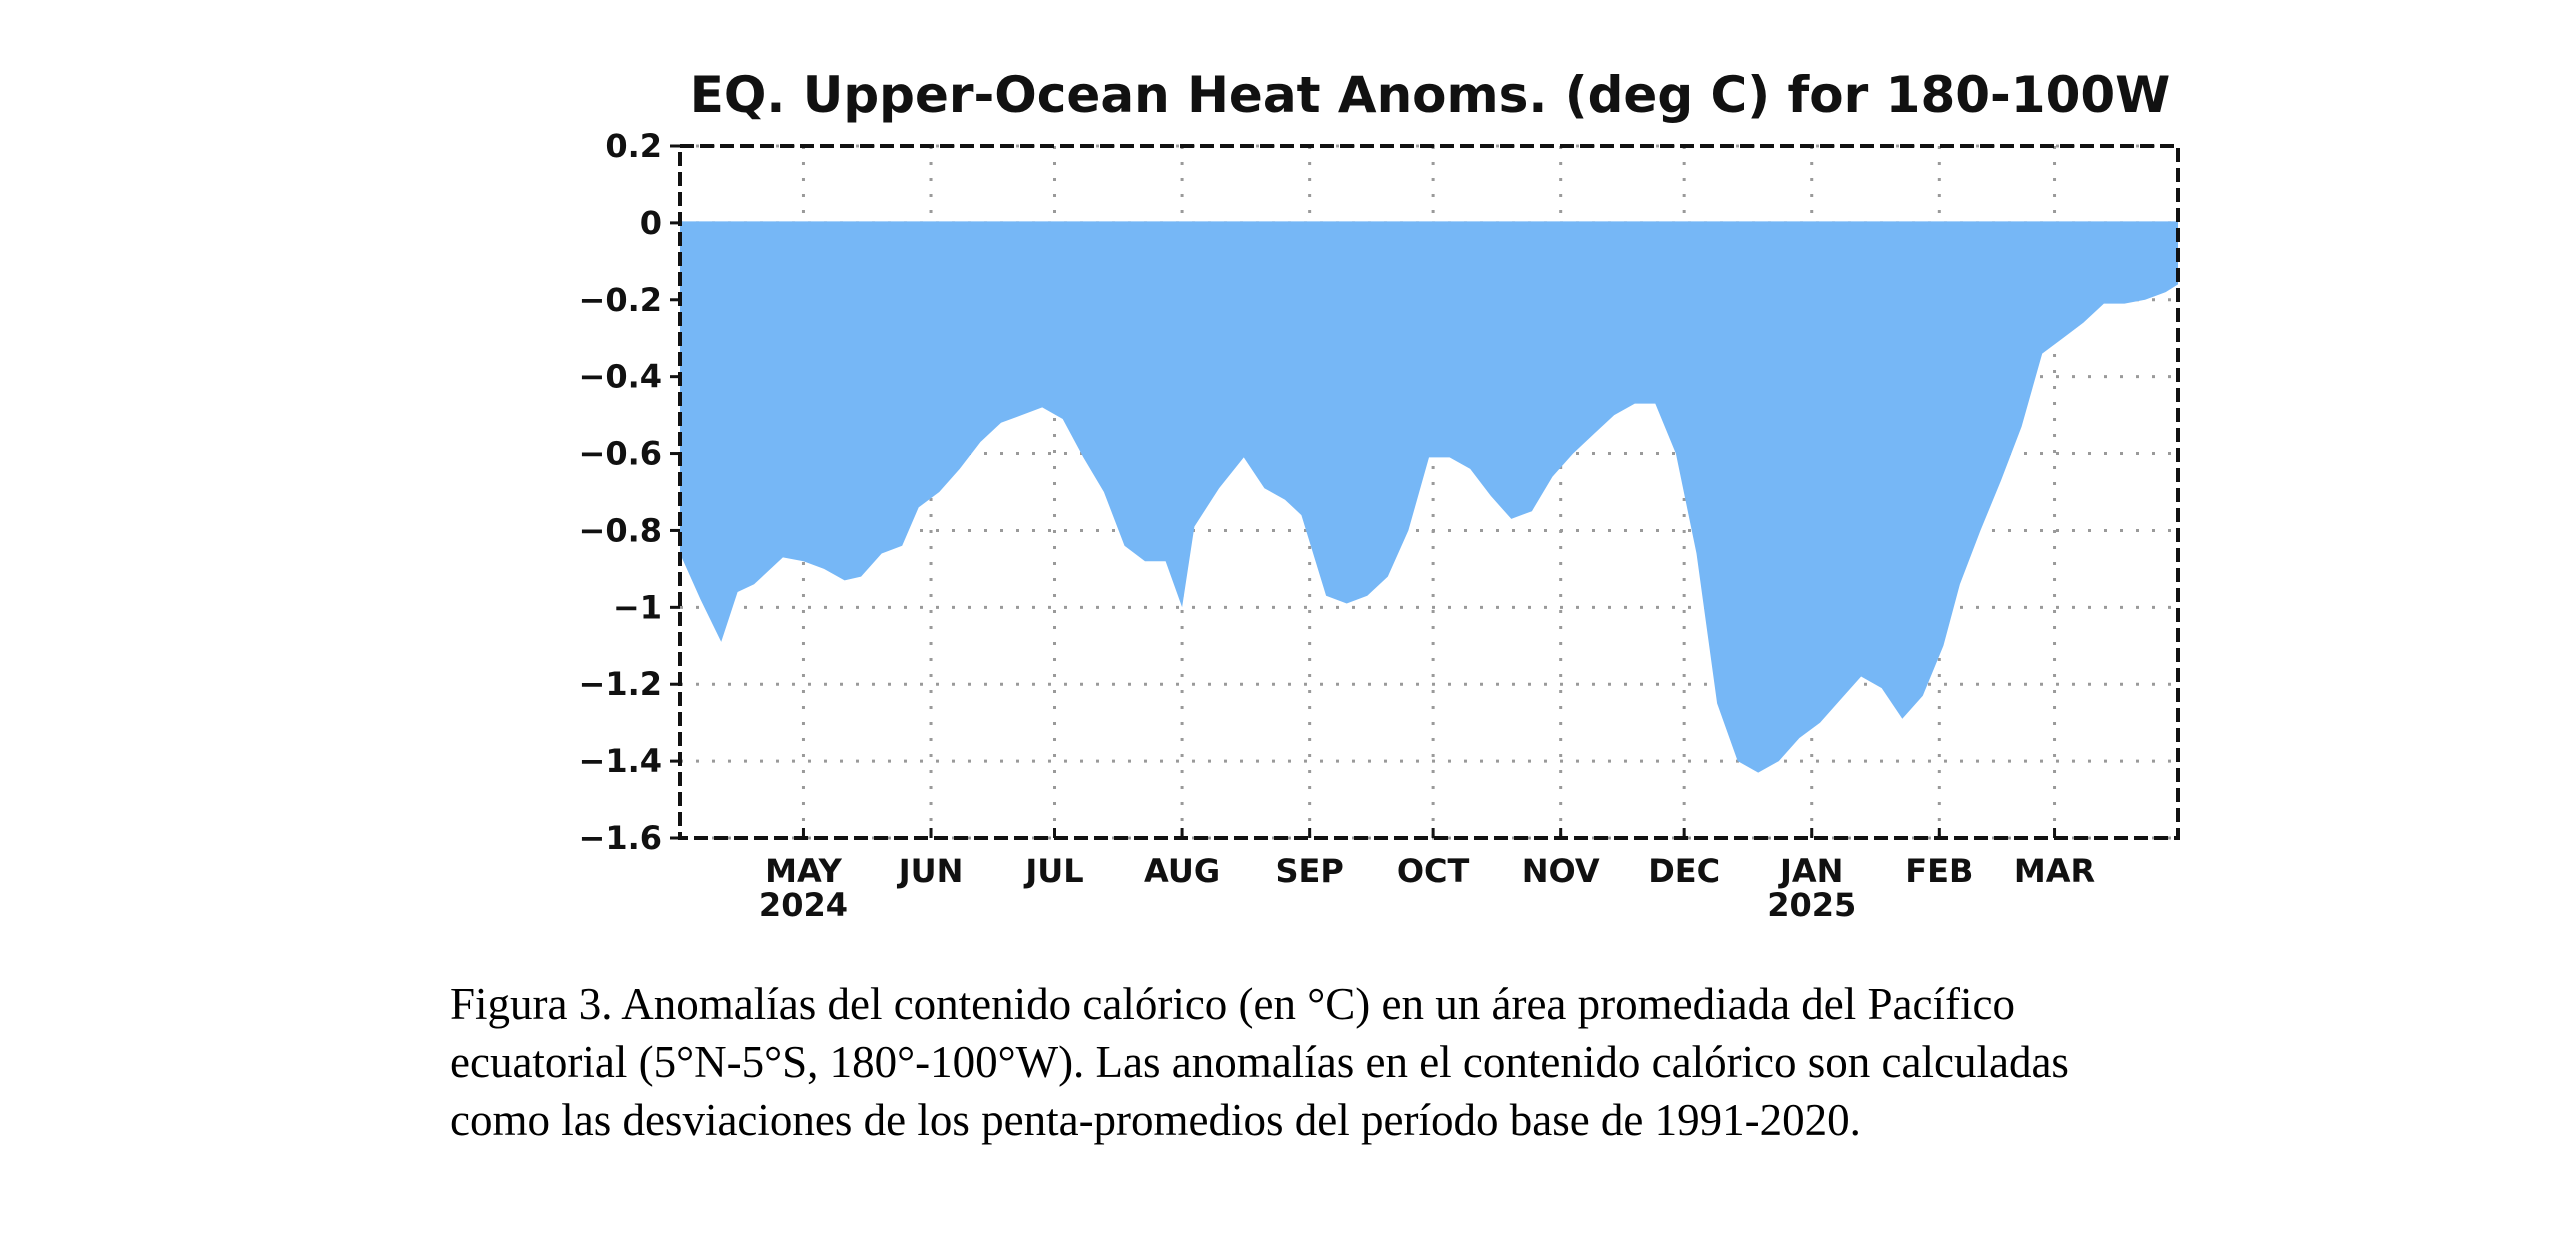 The width and height of the screenshot is (2550, 1237). Describe the element at coordinates (1561, 871) in the screenshot. I see `x-tick-label: NOV` at that location.